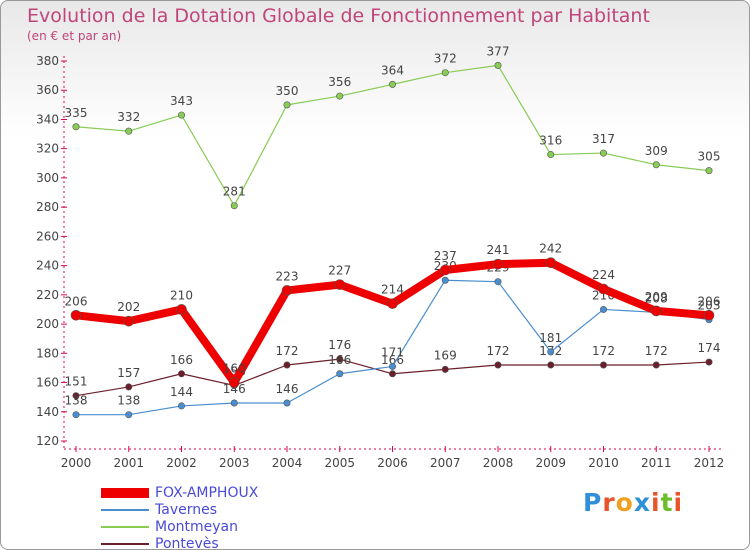 The image size is (750, 550). What do you see at coordinates (445, 463) in the screenshot?
I see `x-tick-label: 2007` at bounding box center [445, 463].